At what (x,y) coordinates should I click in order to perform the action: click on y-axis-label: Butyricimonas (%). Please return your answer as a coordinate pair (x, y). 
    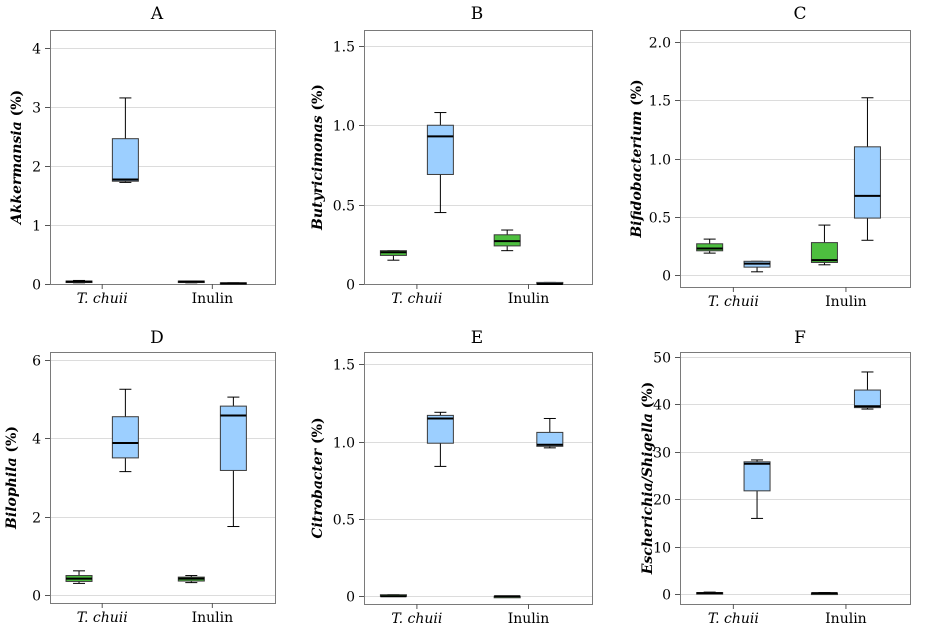
    Looking at the image, I should click on (318, 157).